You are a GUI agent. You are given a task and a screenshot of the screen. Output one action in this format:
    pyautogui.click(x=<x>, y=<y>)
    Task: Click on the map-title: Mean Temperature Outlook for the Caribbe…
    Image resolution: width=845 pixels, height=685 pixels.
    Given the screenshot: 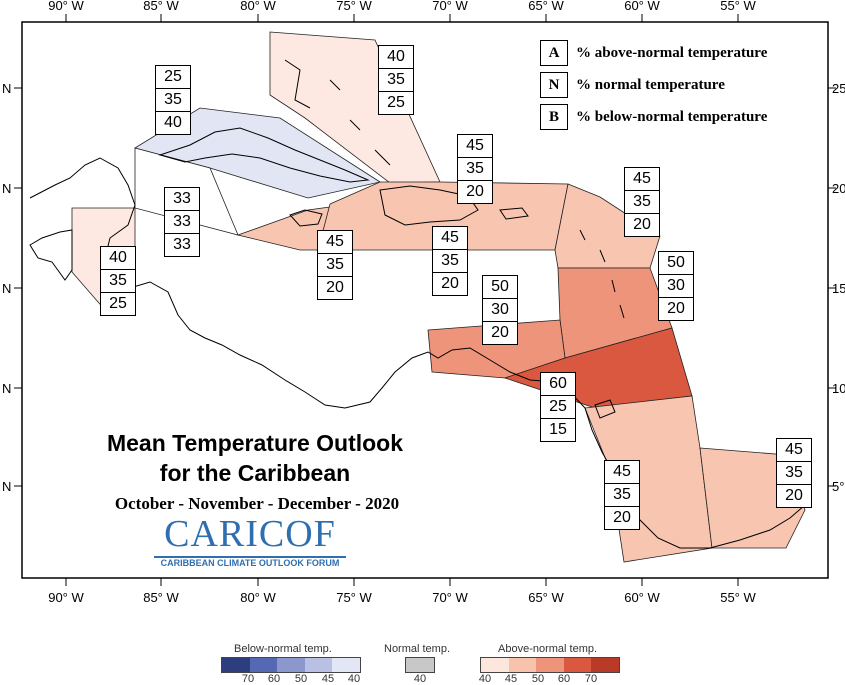 What is the action you would take?
    pyautogui.click(x=255, y=458)
    